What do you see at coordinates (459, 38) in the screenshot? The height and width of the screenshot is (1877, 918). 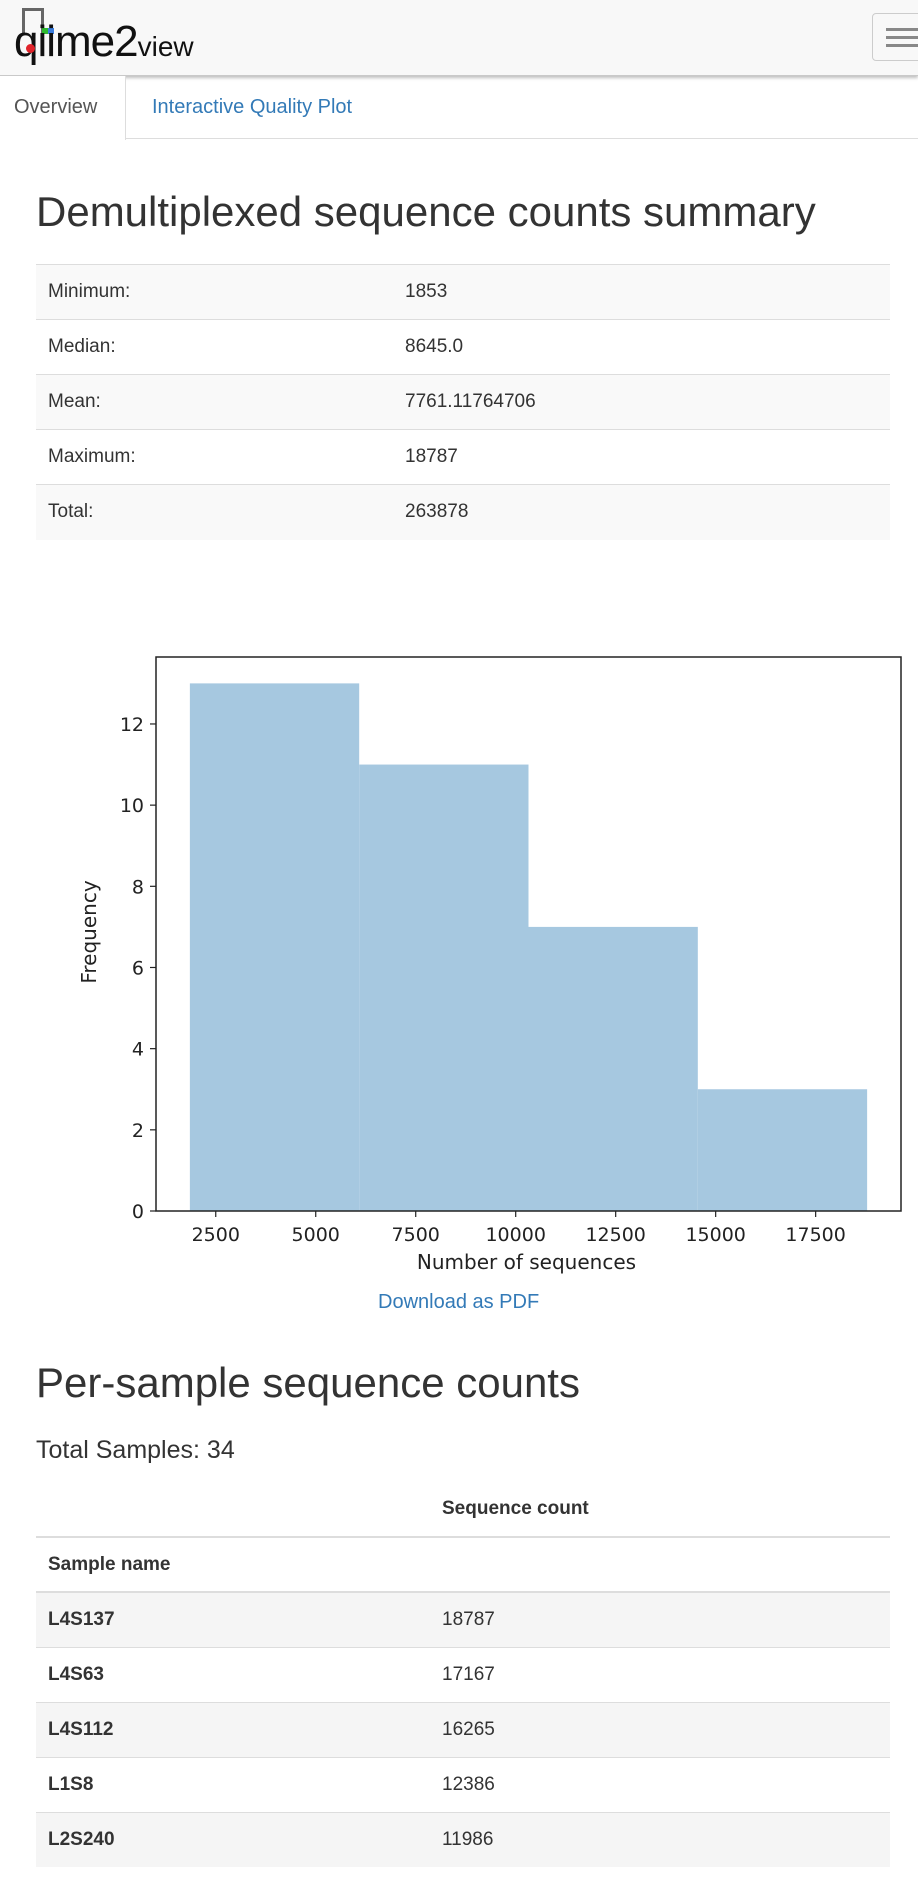 I see `navbar: qiime2view` at bounding box center [459, 38].